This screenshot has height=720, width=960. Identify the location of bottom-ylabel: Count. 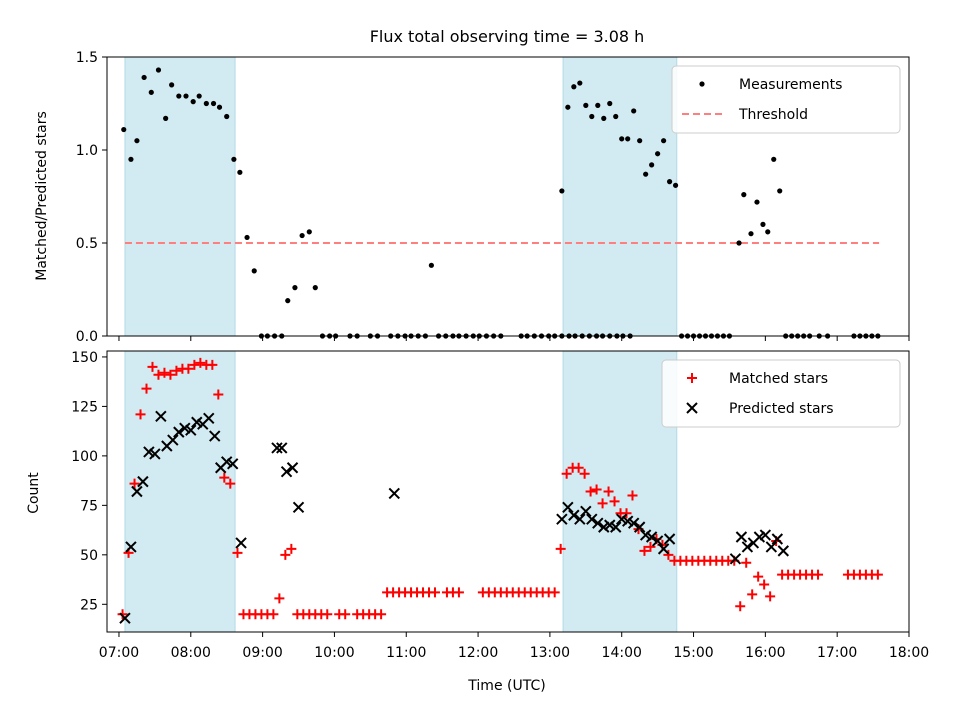
(34, 493).